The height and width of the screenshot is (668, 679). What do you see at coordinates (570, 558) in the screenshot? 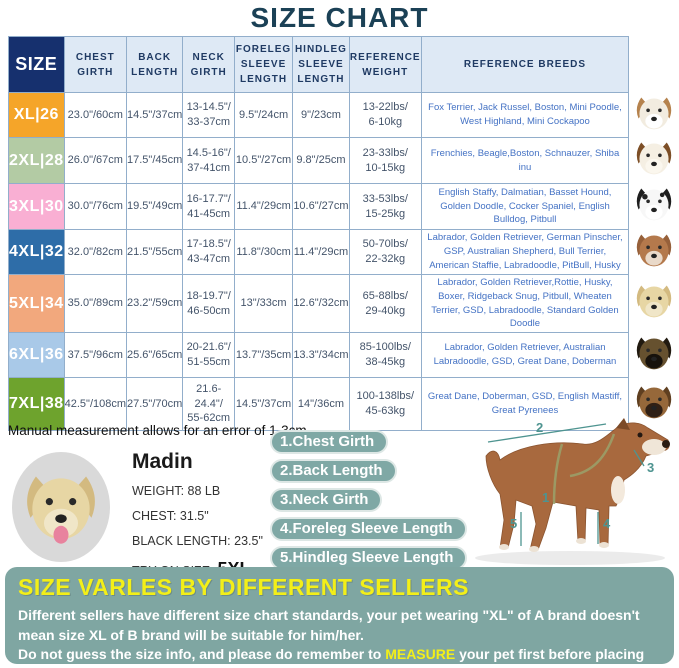
I see `ground-shadow` at bounding box center [570, 558].